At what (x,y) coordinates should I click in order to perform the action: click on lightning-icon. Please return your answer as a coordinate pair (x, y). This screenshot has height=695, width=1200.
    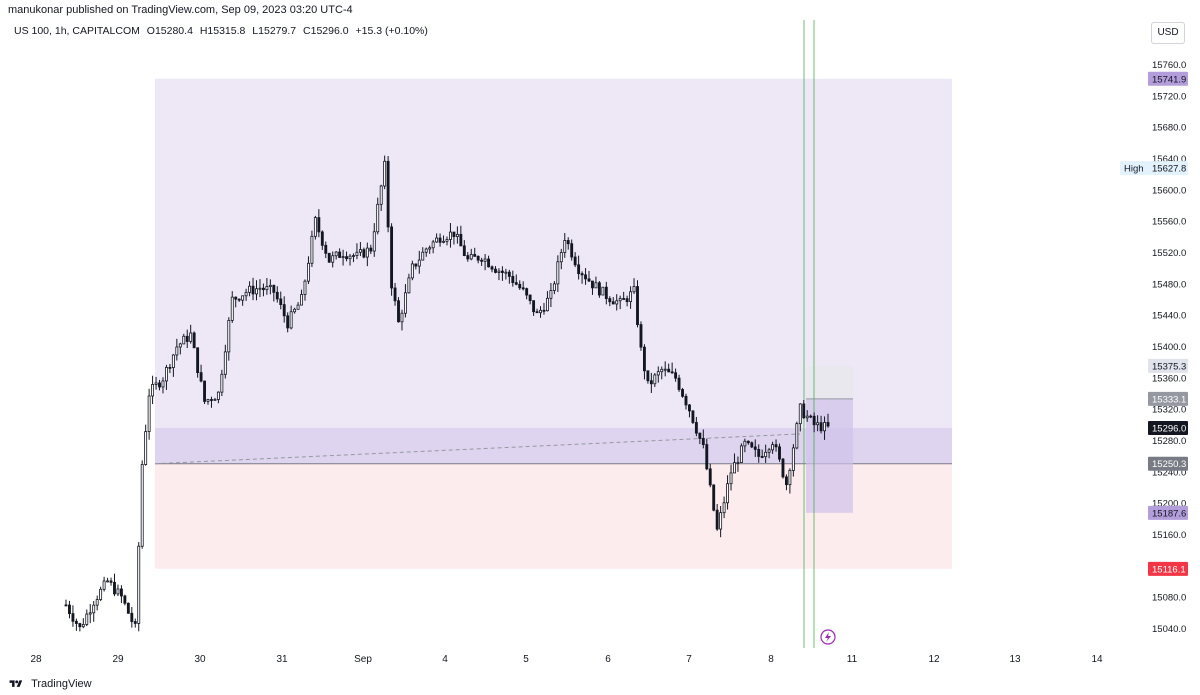
    Looking at the image, I should click on (828, 637).